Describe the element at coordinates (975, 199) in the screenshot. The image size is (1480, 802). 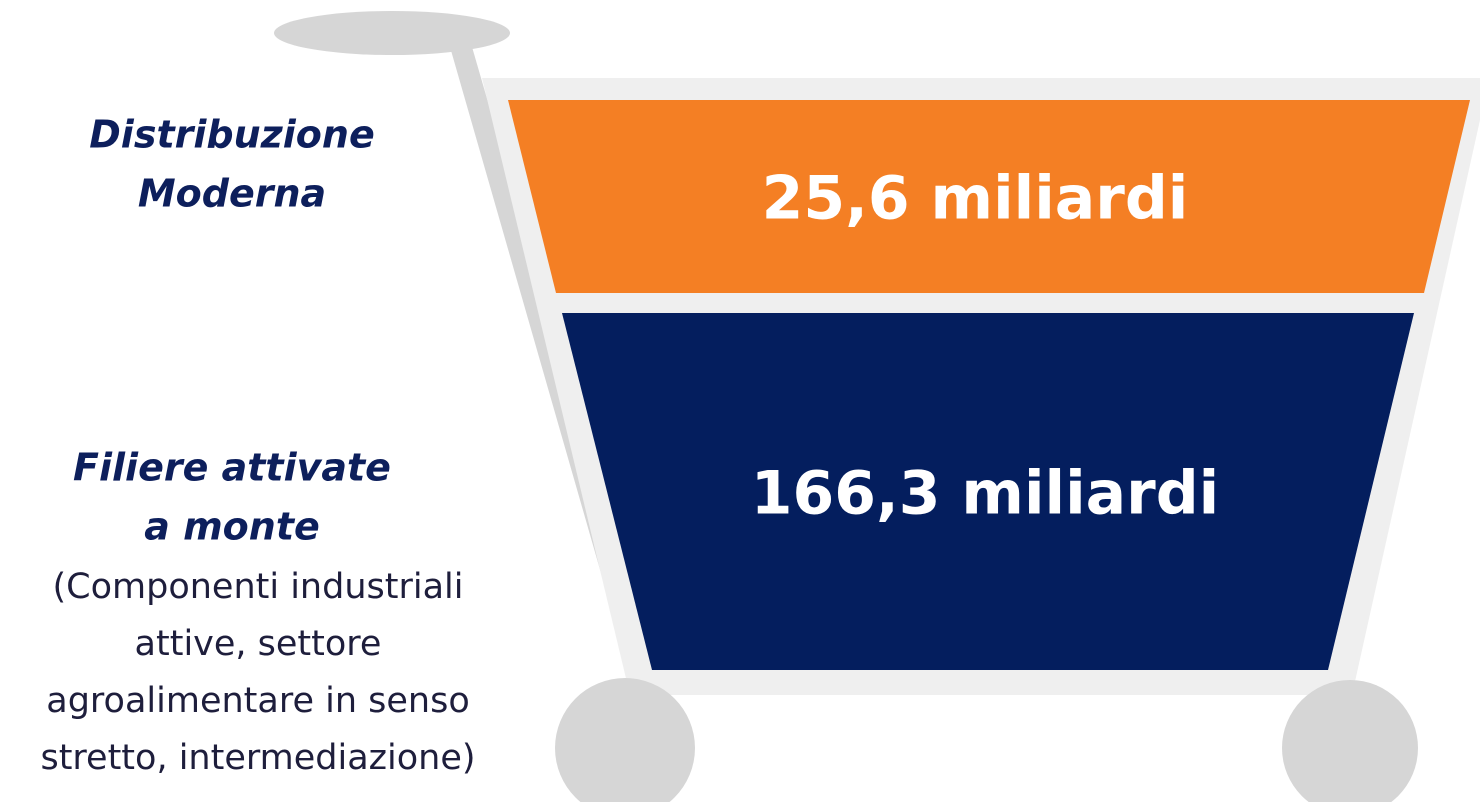
I see `segment-value: 25,6 miliardi` at that location.